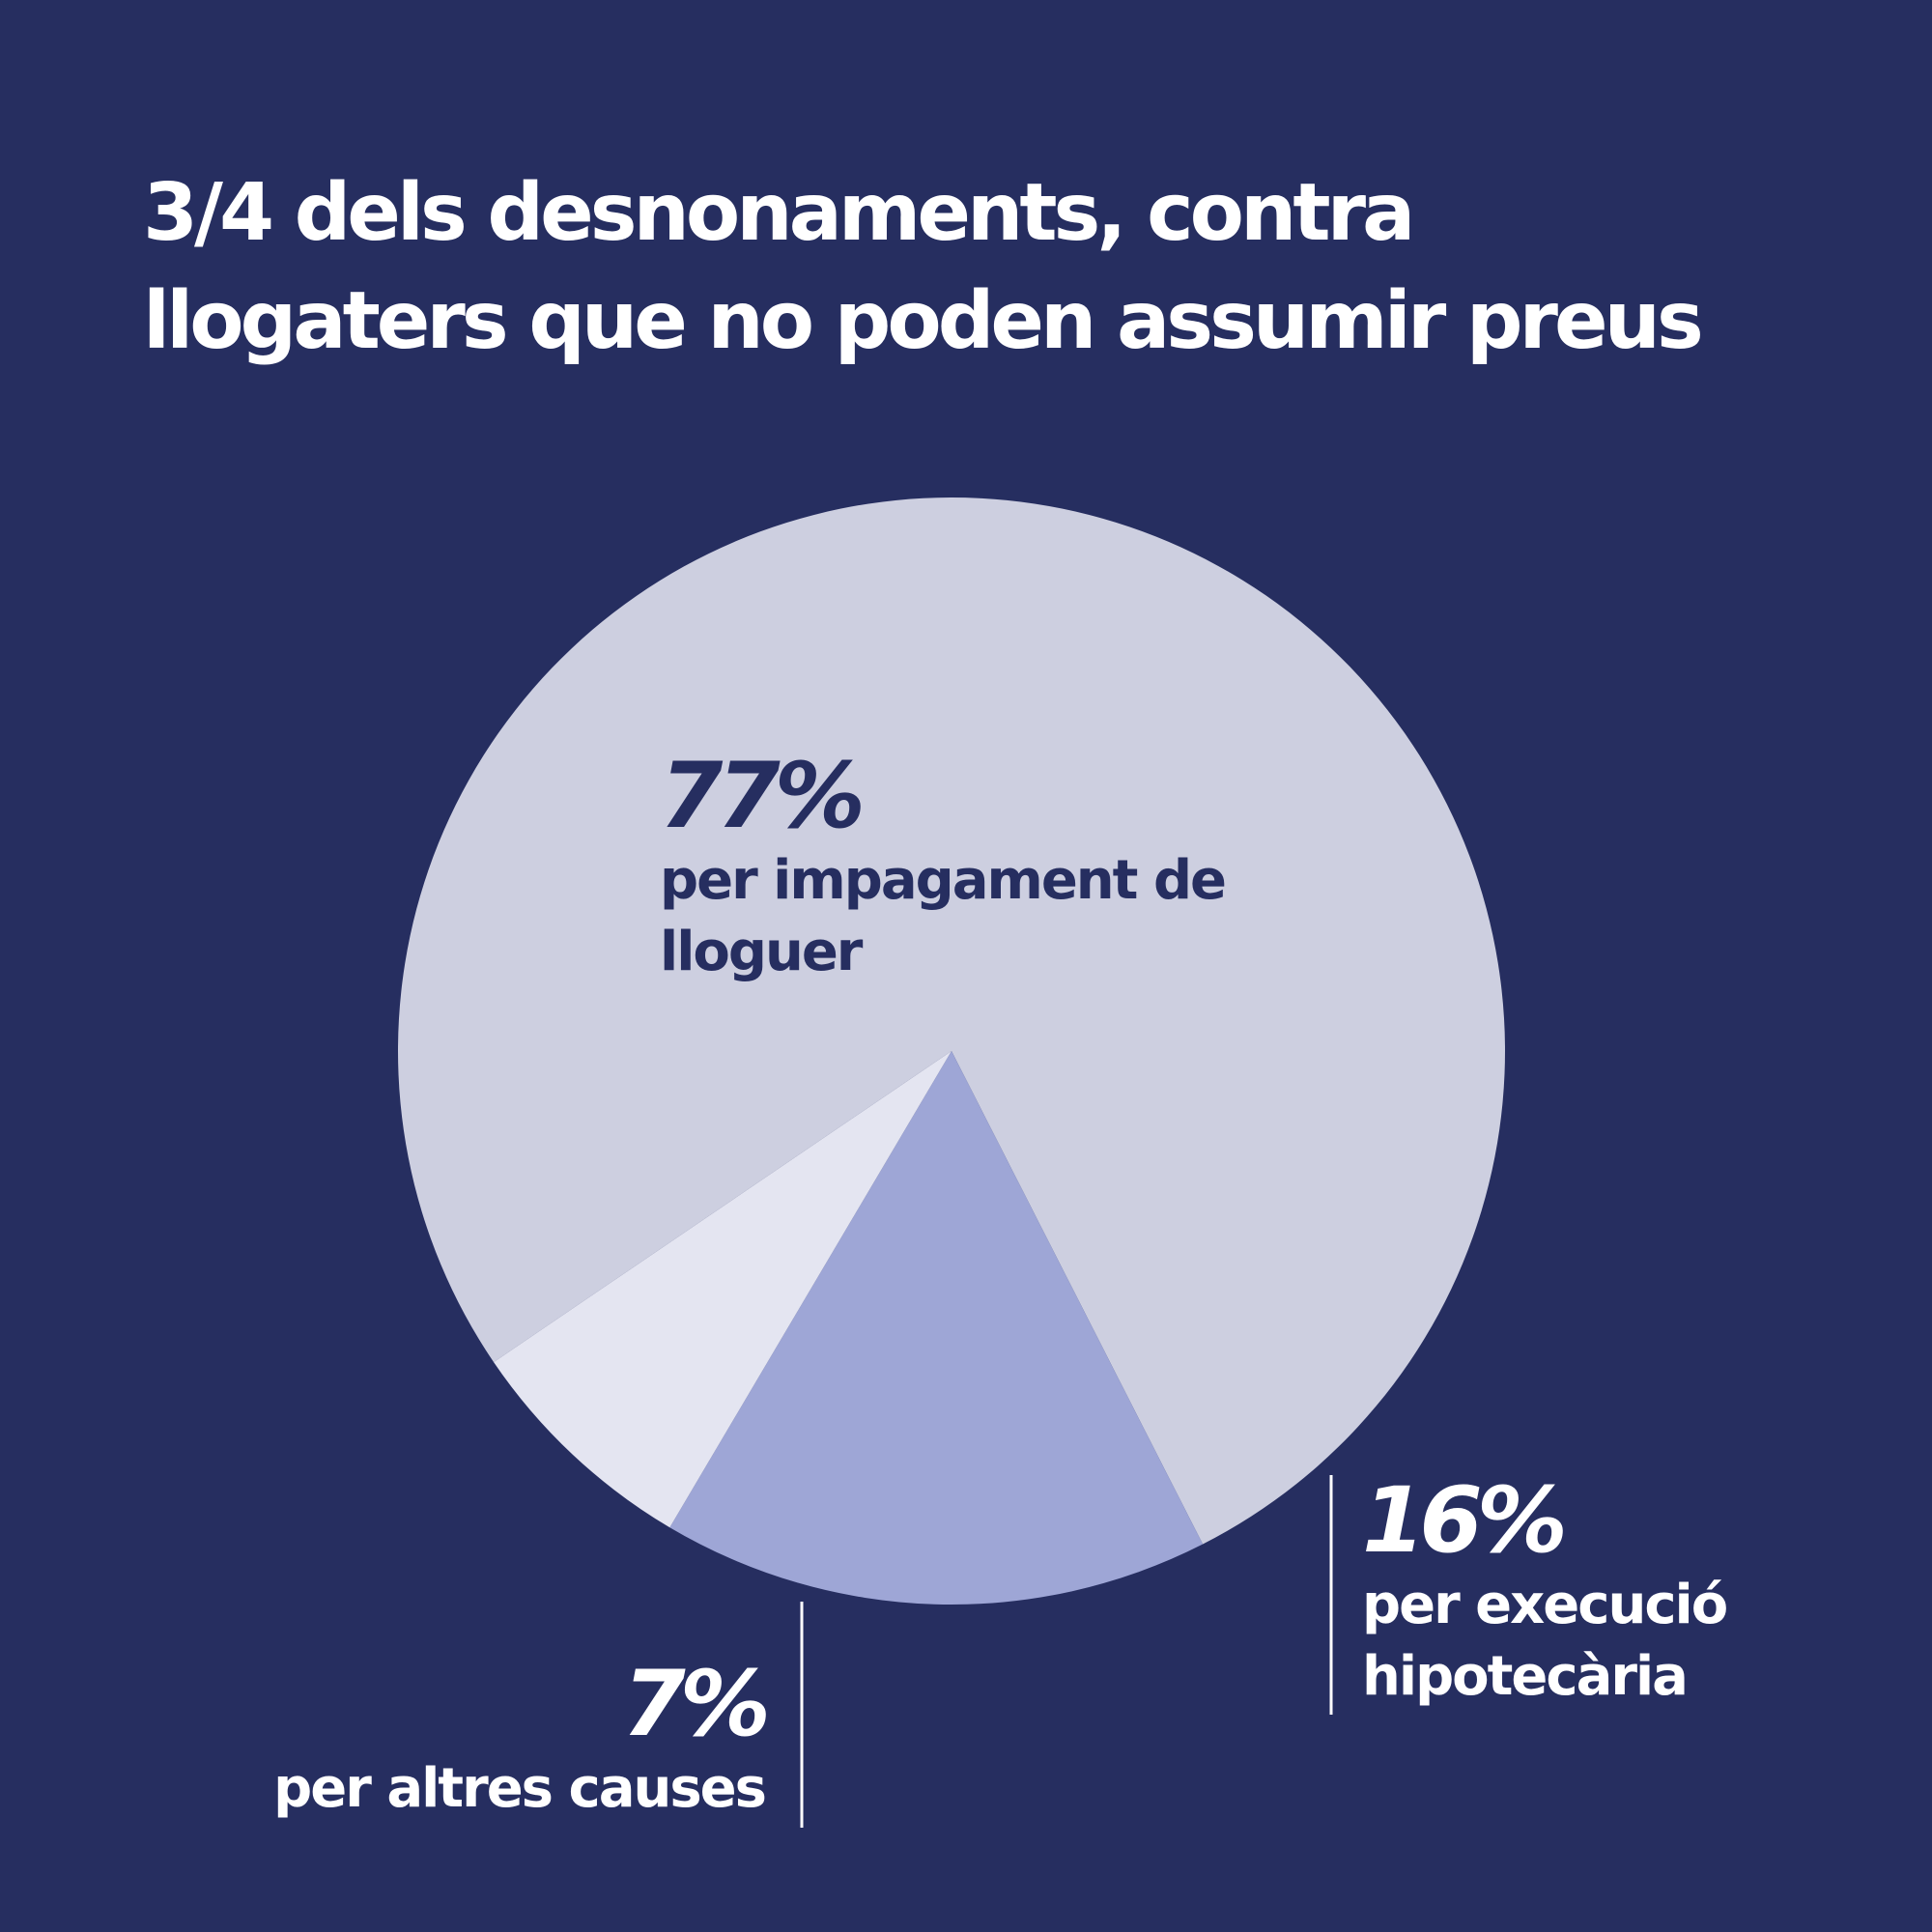  Describe the element at coordinates (761, 952) in the screenshot. I see `description-impagament-line-2: lloguer` at that location.